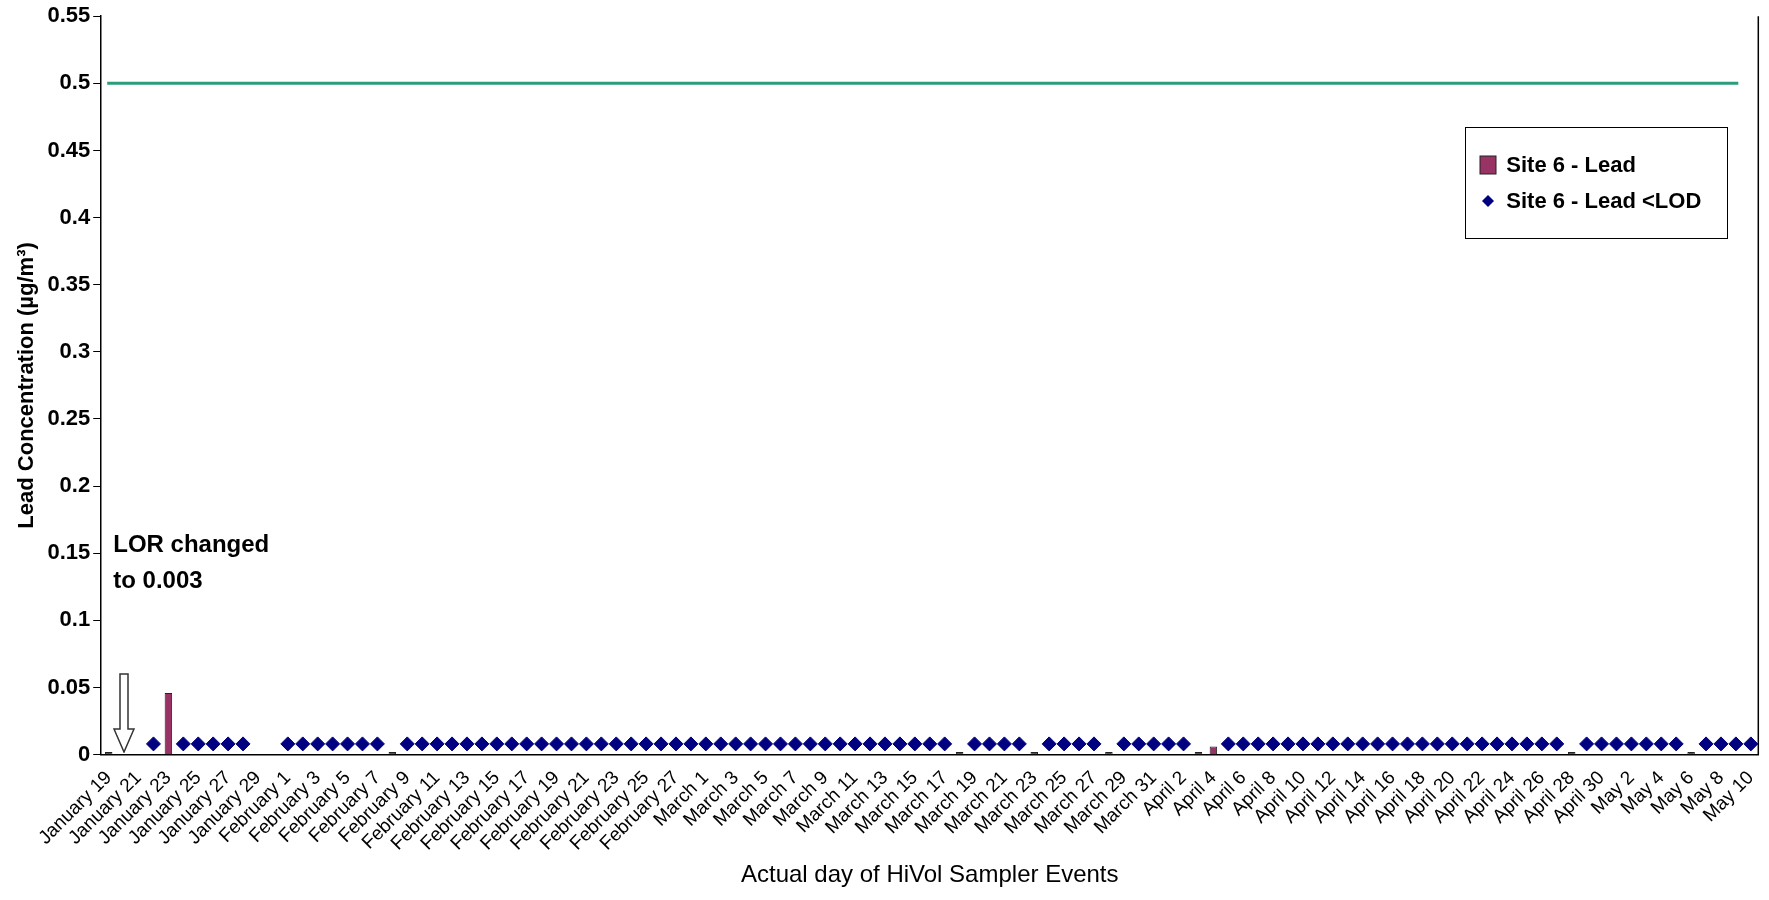 Image resolution: width=1769 pixels, height=900 pixels. What do you see at coordinates (75, 619) in the screenshot?
I see `y-tick-label: 0.1` at bounding box center [75, 619].